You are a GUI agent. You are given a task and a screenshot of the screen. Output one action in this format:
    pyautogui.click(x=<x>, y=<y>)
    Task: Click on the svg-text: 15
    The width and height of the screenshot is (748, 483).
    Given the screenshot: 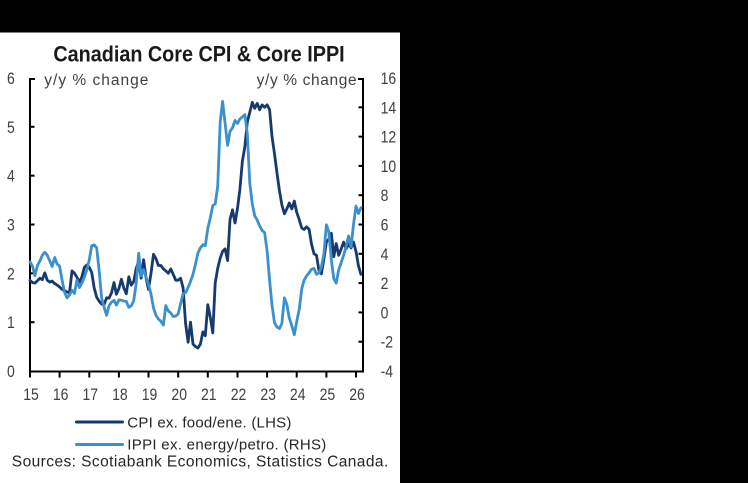 What is the action you would take?
    pyautogui.click(x=31, y=395)
    